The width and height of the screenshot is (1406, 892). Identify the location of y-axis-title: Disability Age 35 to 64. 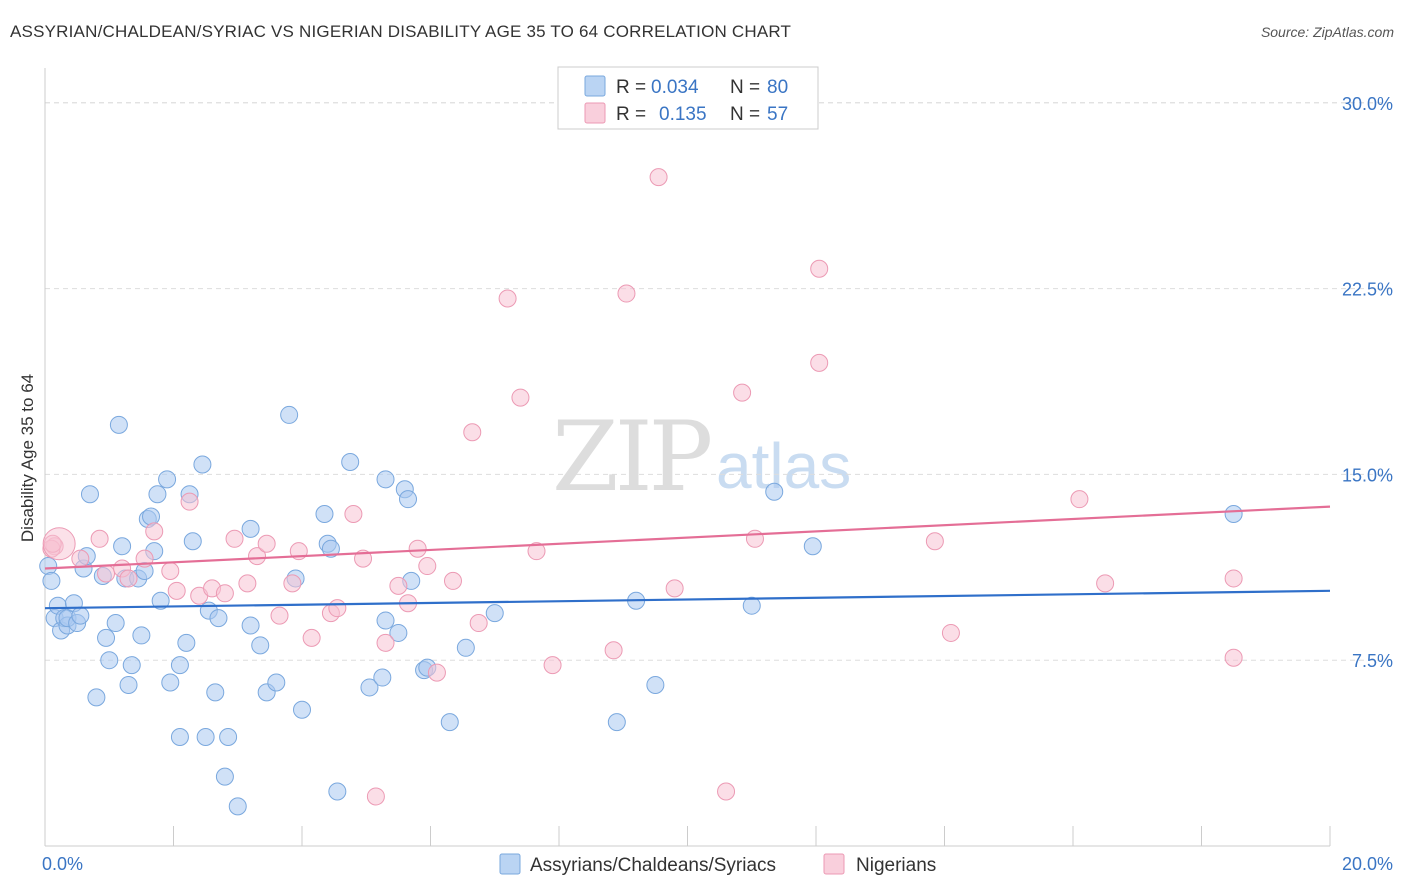
(27, 458).